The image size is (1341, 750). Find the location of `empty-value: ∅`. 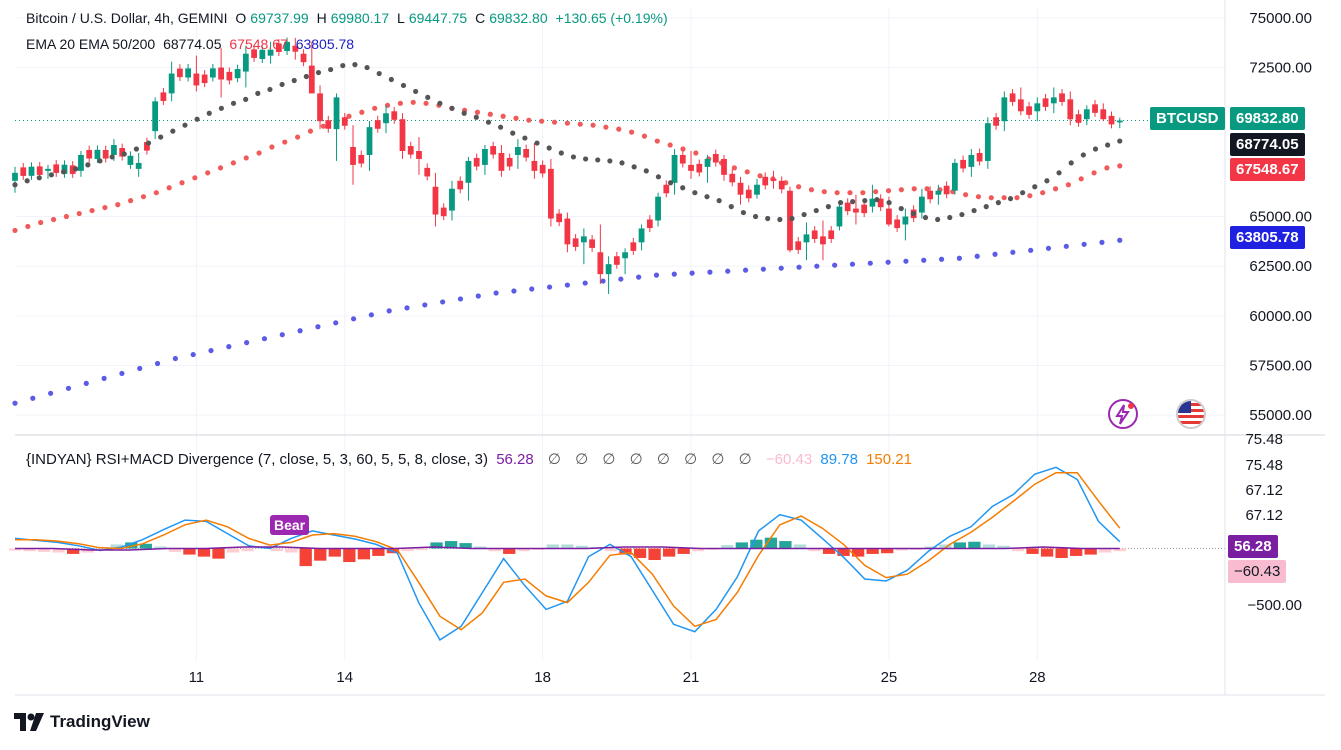

empty-value: ∅ is located at coordinates (582, 459).